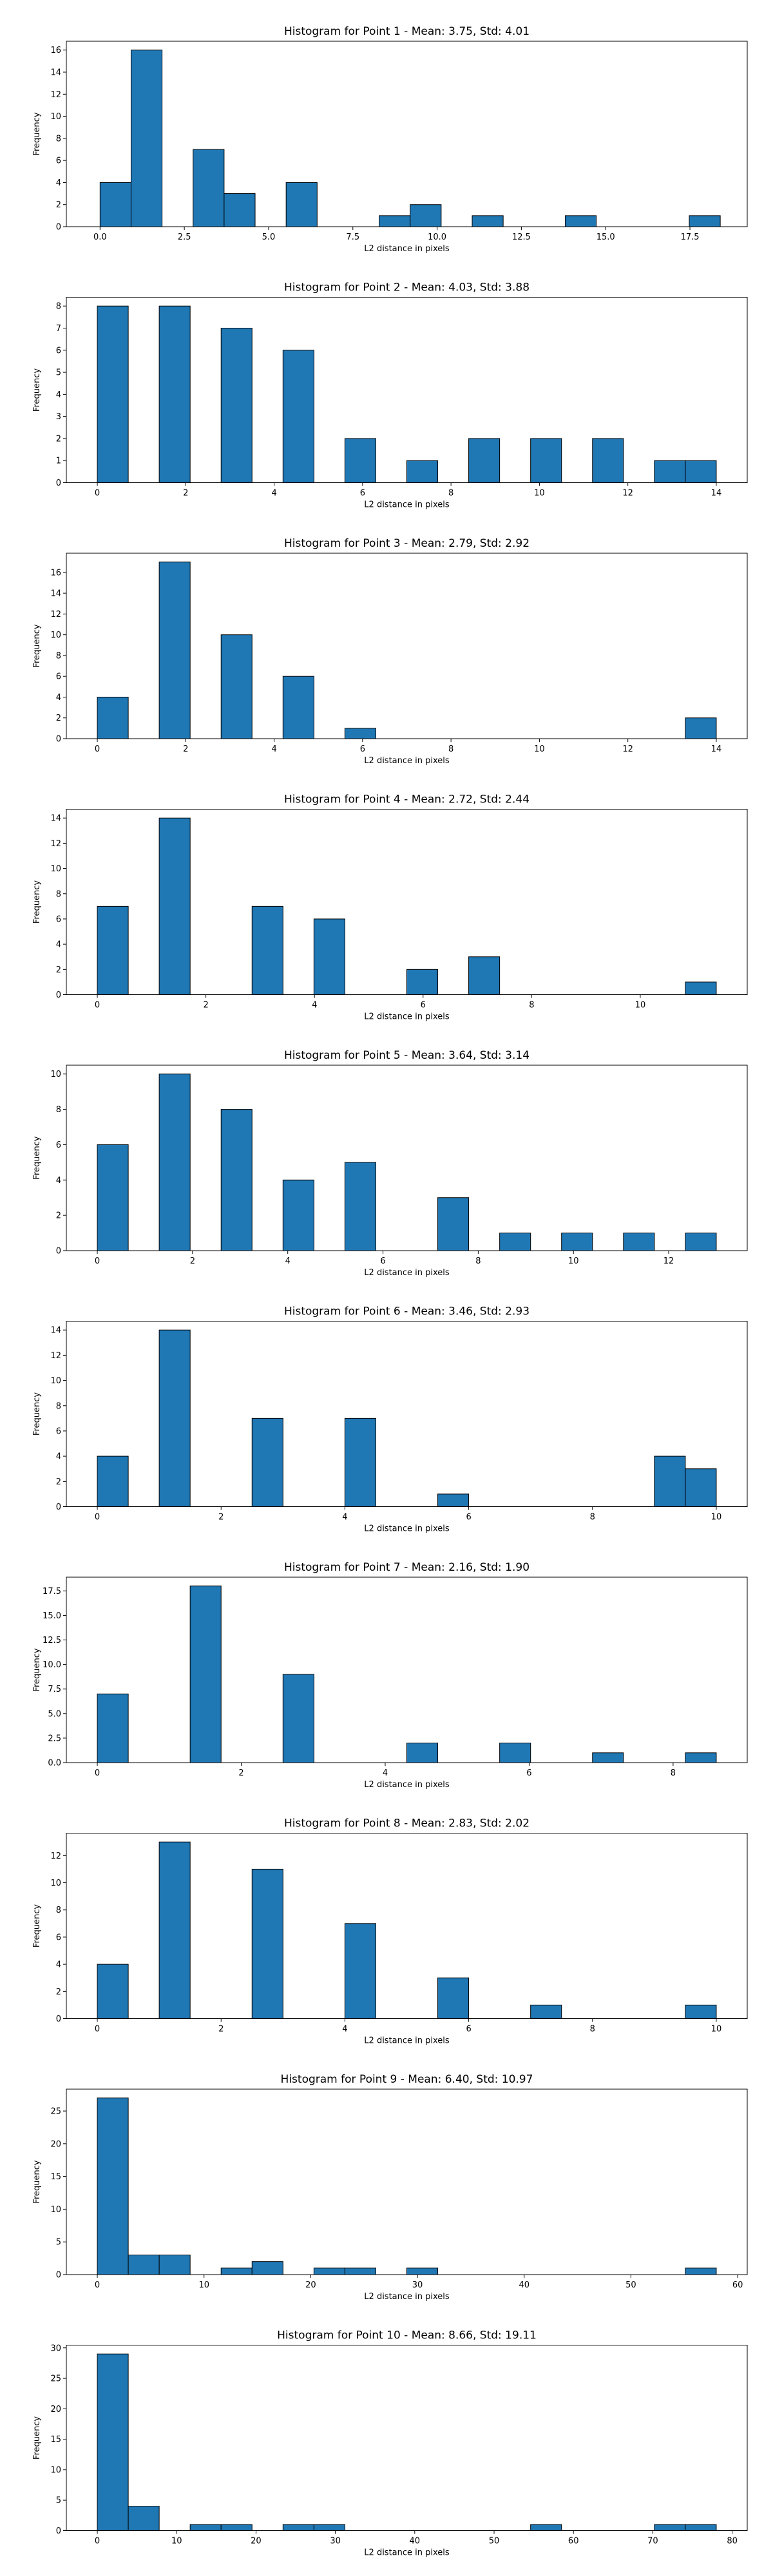 This screenshot has height=2576, width=773. Describe the element at coordinates (652, 2541) in the screenshot. I see `x-tick-label: 70` at that location.